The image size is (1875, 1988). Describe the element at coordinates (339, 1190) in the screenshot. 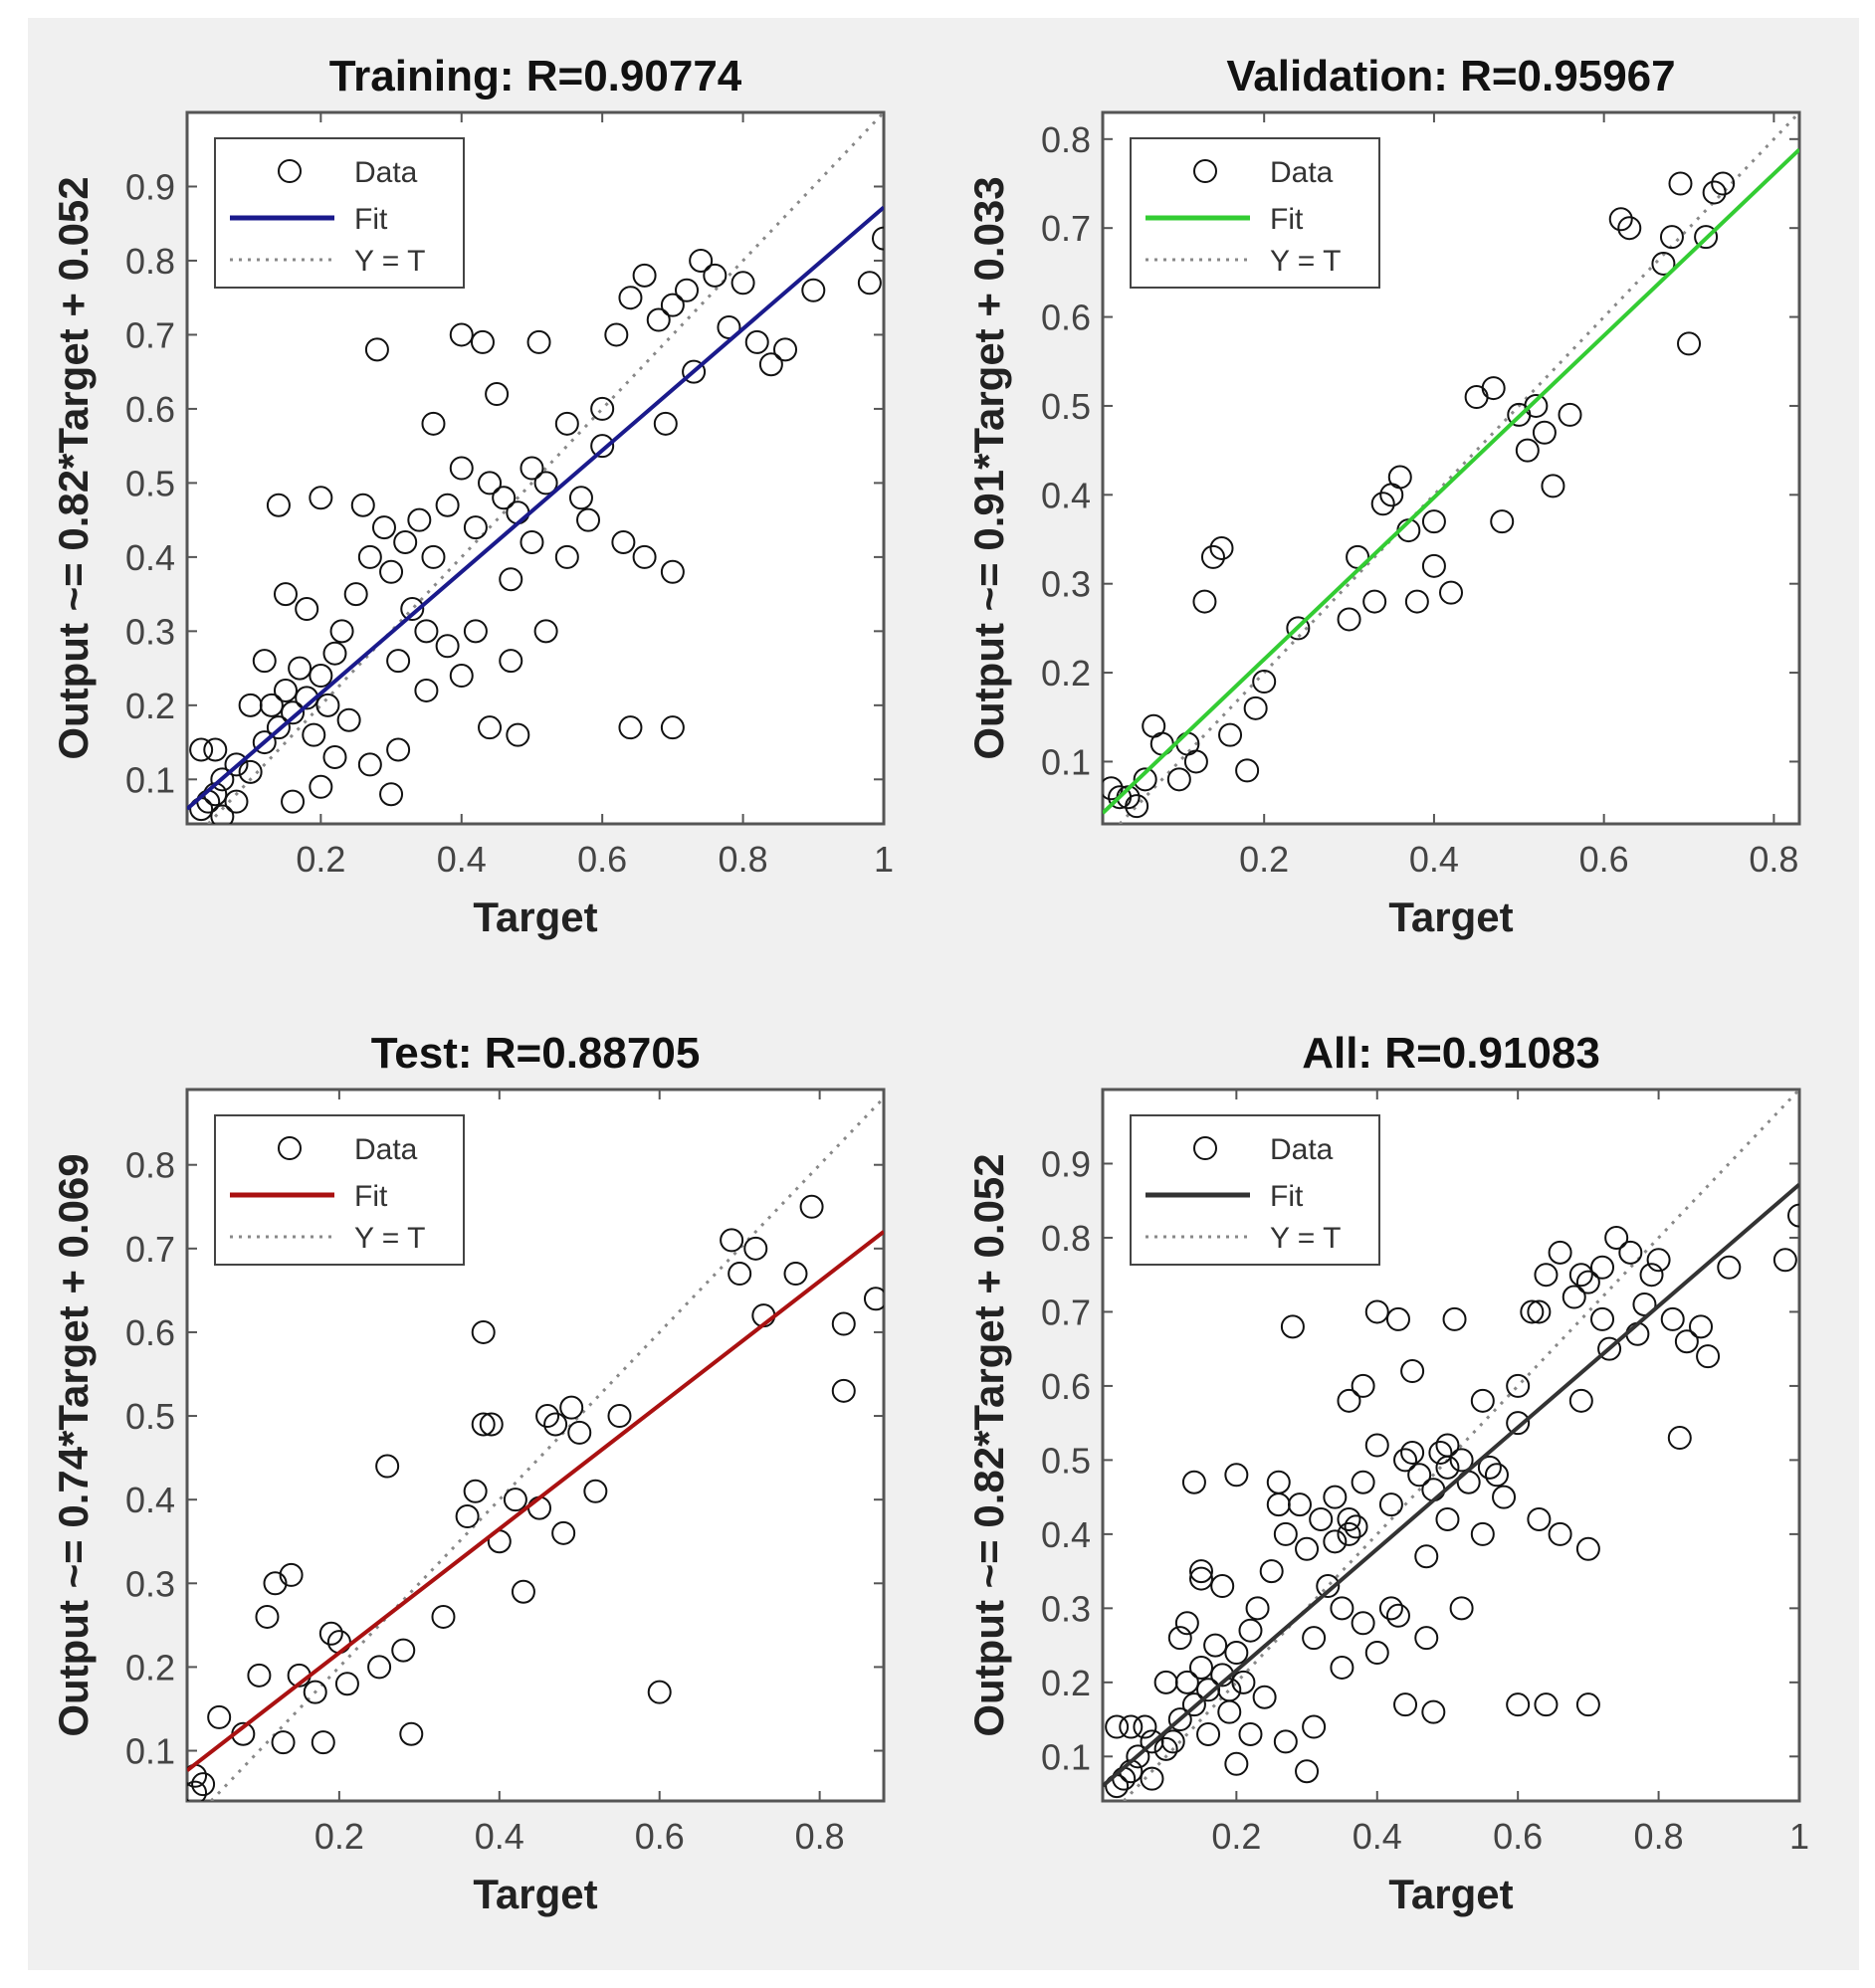

I see `test-legend-box` at that location.